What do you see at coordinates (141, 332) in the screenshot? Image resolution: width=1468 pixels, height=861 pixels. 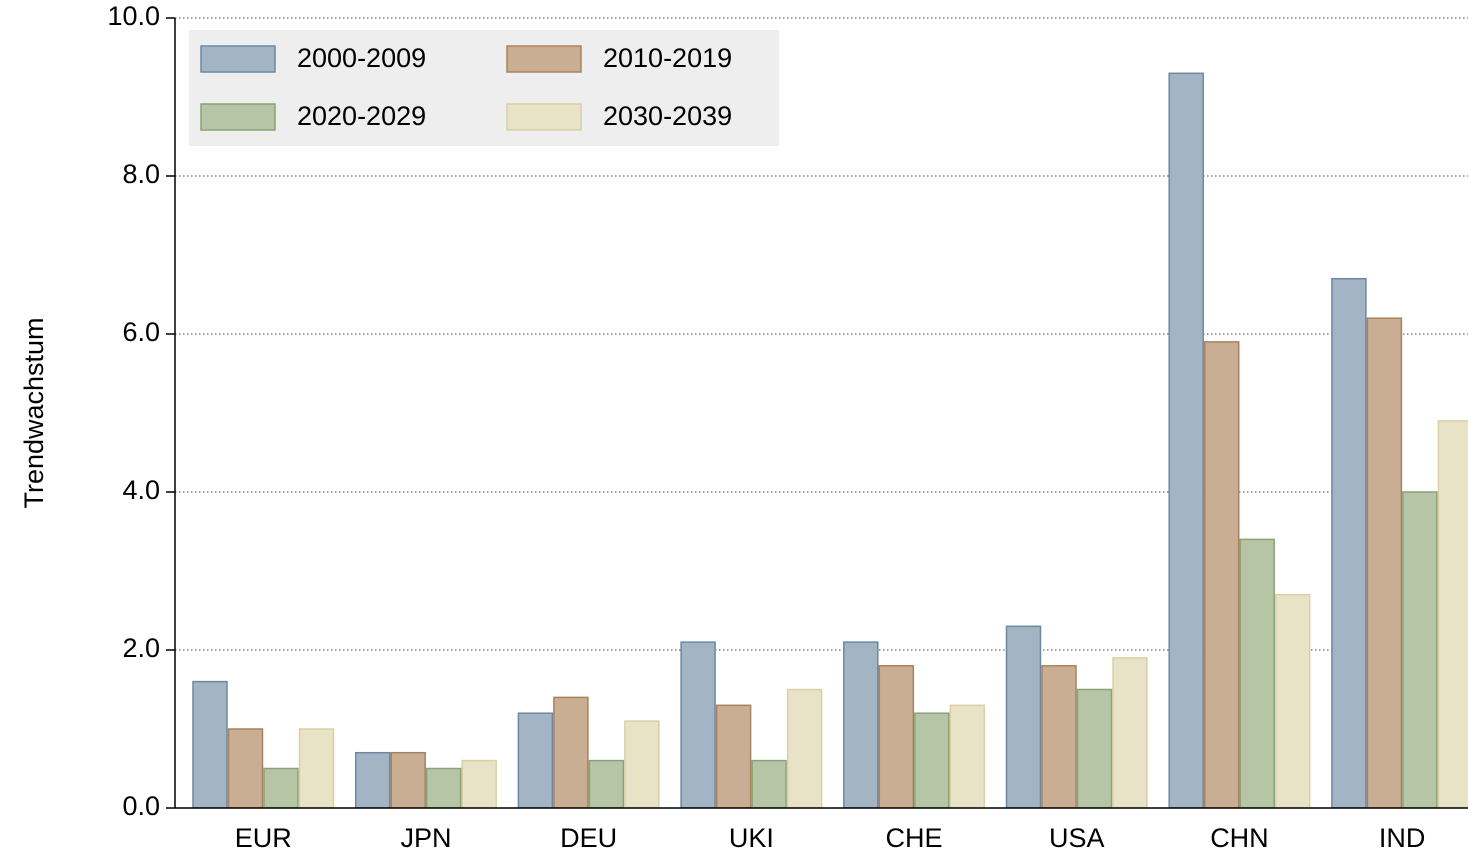 I see `y-tick-label: 6.0` at bounding box center [141, 332].